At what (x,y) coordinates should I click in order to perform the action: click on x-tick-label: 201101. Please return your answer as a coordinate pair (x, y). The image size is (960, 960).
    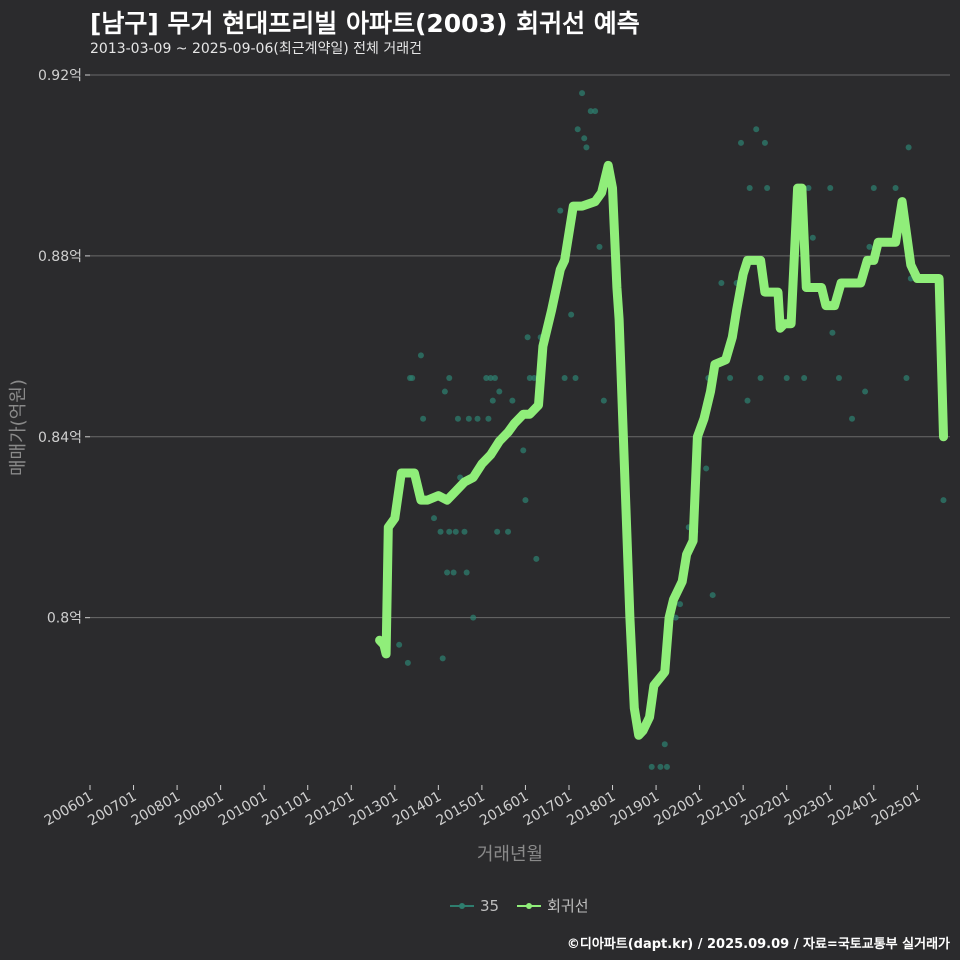
    Looking at the image, I should click on (286, 809).